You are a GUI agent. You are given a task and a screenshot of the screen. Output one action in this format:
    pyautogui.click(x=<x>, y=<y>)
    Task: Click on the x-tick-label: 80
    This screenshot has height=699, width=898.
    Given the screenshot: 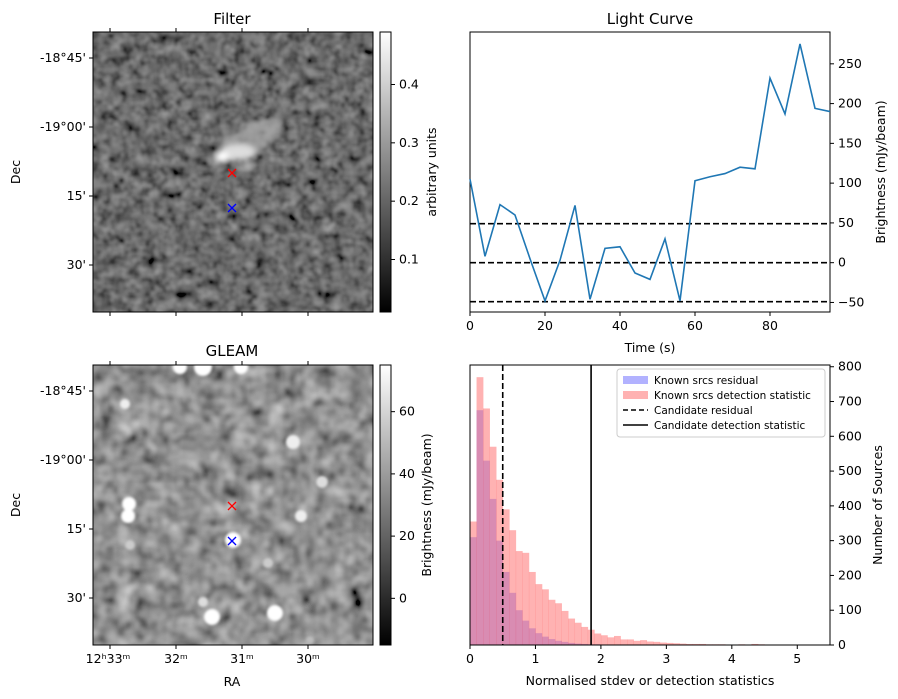 What is the action you would take?
    pyautogui.click(x=770, y=325)
    